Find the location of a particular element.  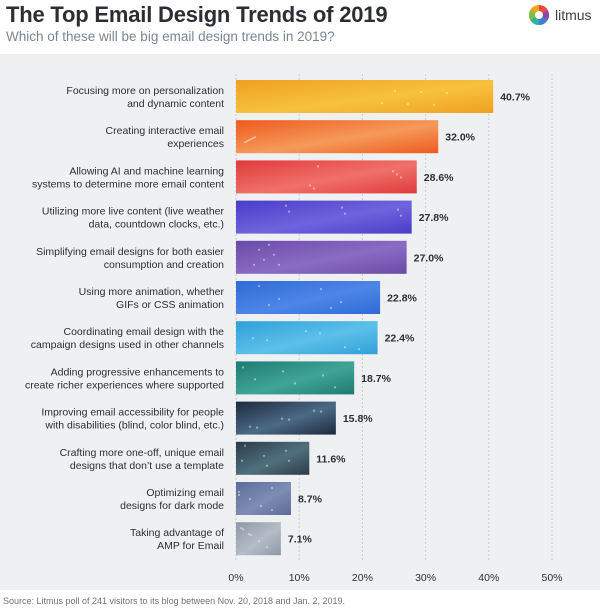

value-label: 8.7% is located at coordinates (310, 500).